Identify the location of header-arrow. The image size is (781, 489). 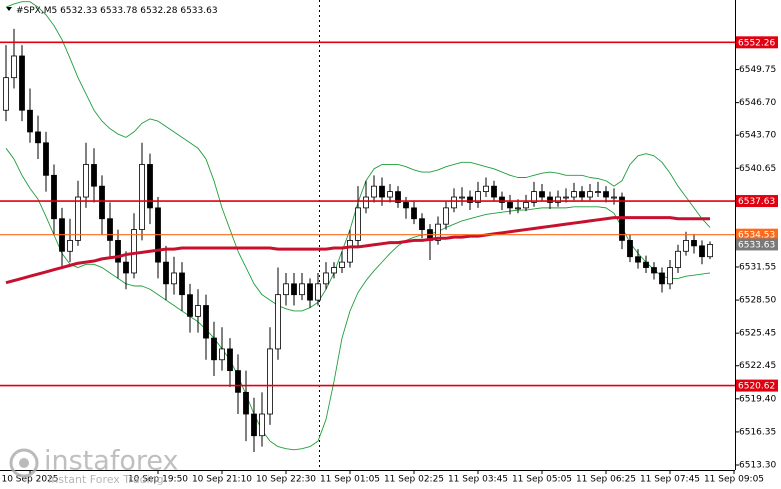
(9, 9).